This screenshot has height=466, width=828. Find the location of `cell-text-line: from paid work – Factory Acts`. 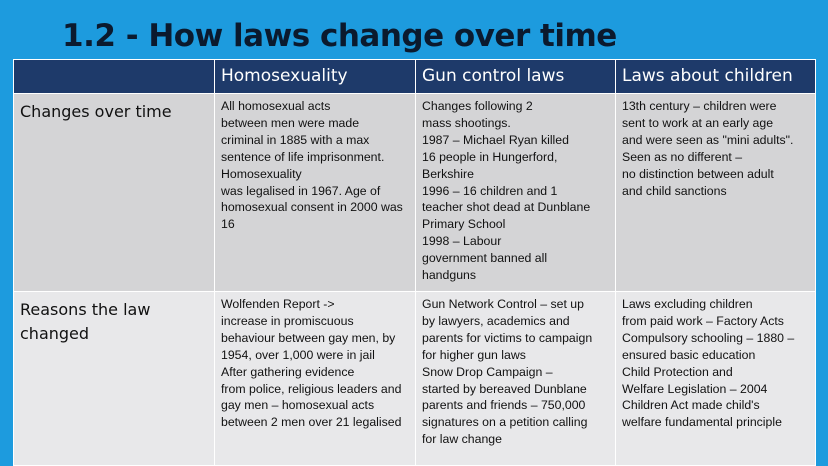

cell-text-line: from paid work – Factory Acts is located at coordinates (703, 320).